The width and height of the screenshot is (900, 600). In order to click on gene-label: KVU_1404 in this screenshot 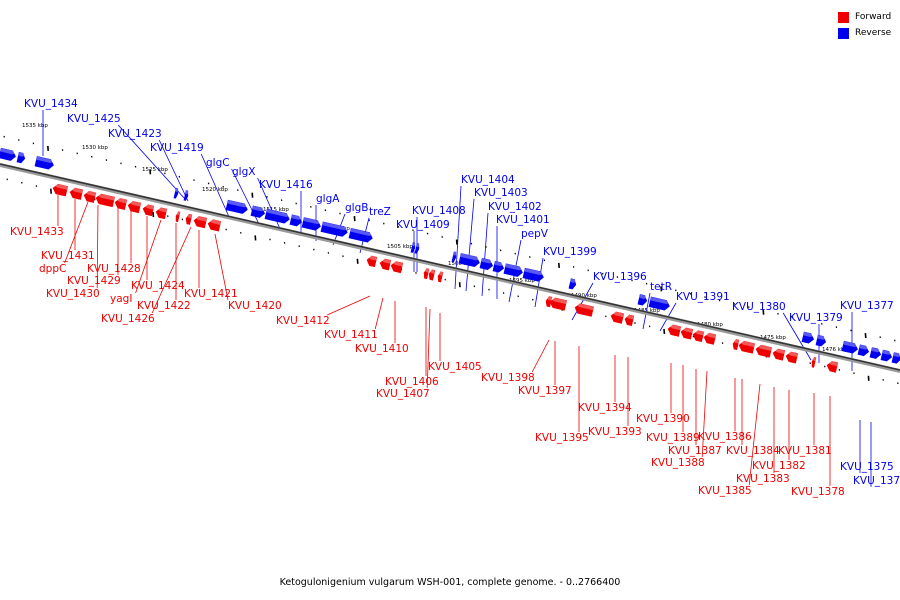, I will do `click(488, 180)`.